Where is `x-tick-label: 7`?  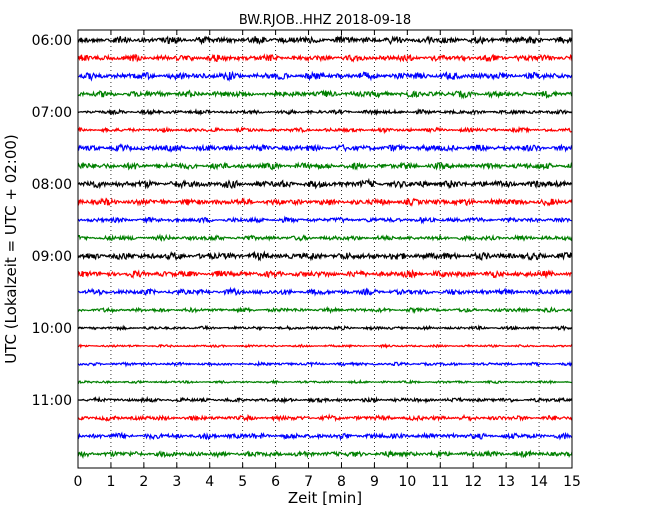
x-tick-label: 7 is located at coordinates (308, 482).